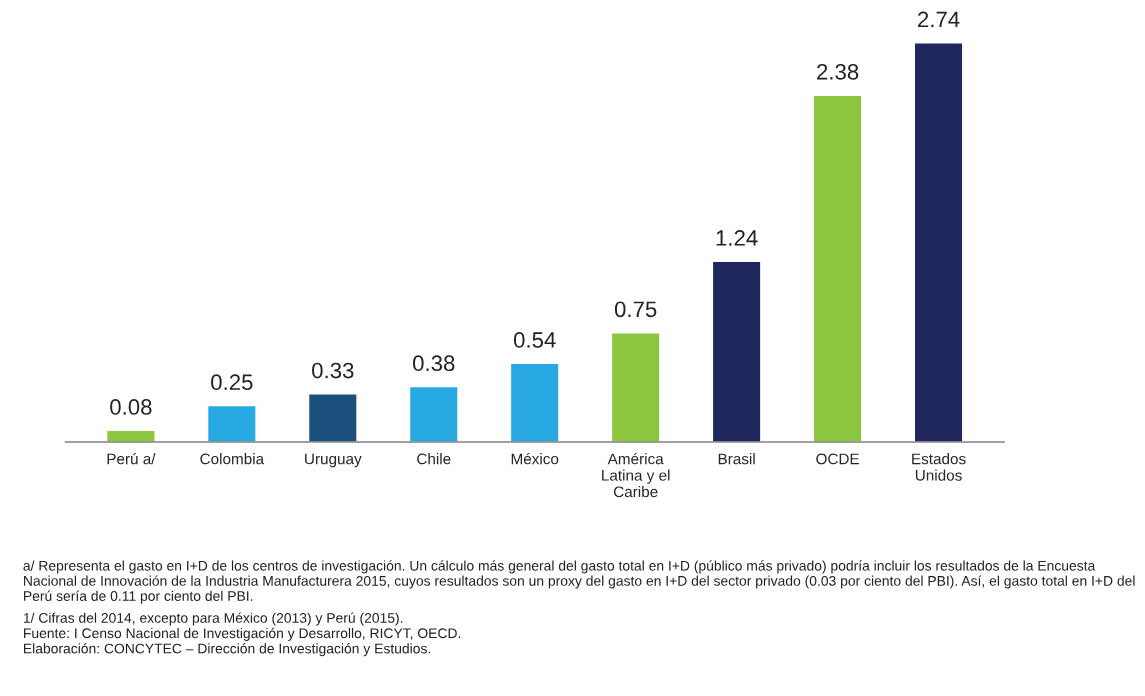 Image resolution: width=1145 pixels, height=696 pixels. Describe the element at coordinates (535, 458) in the screenshot. I see `x-tick-label: México` at that location.